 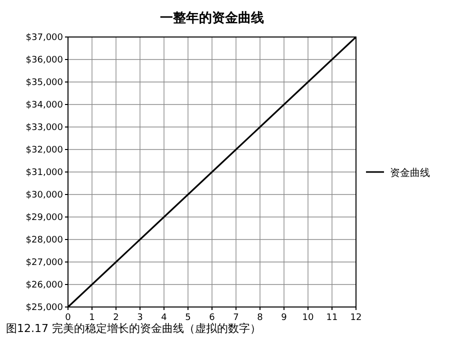 I want to click on x-tick-label: 3, so click(x=140, y=318).